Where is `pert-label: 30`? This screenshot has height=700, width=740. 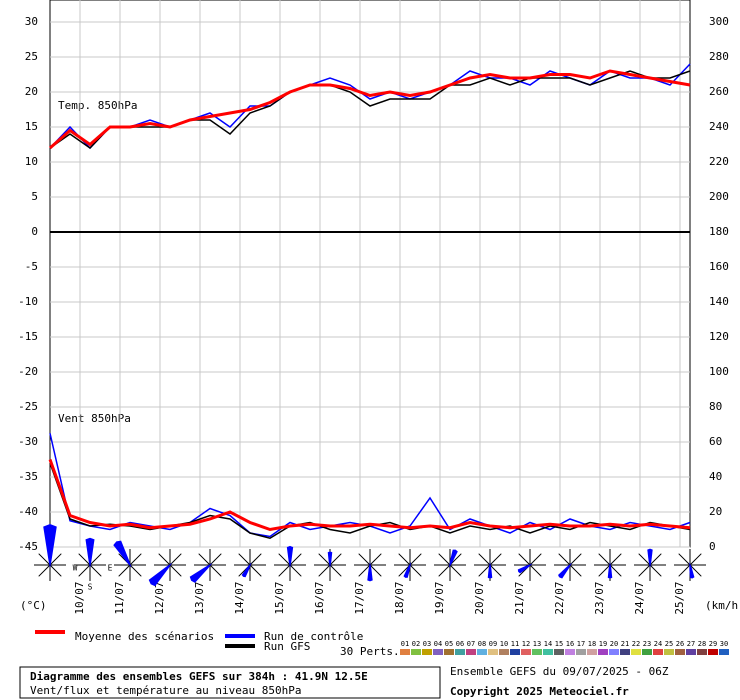
pert-label: 30 is located at coordinates (724, 644).